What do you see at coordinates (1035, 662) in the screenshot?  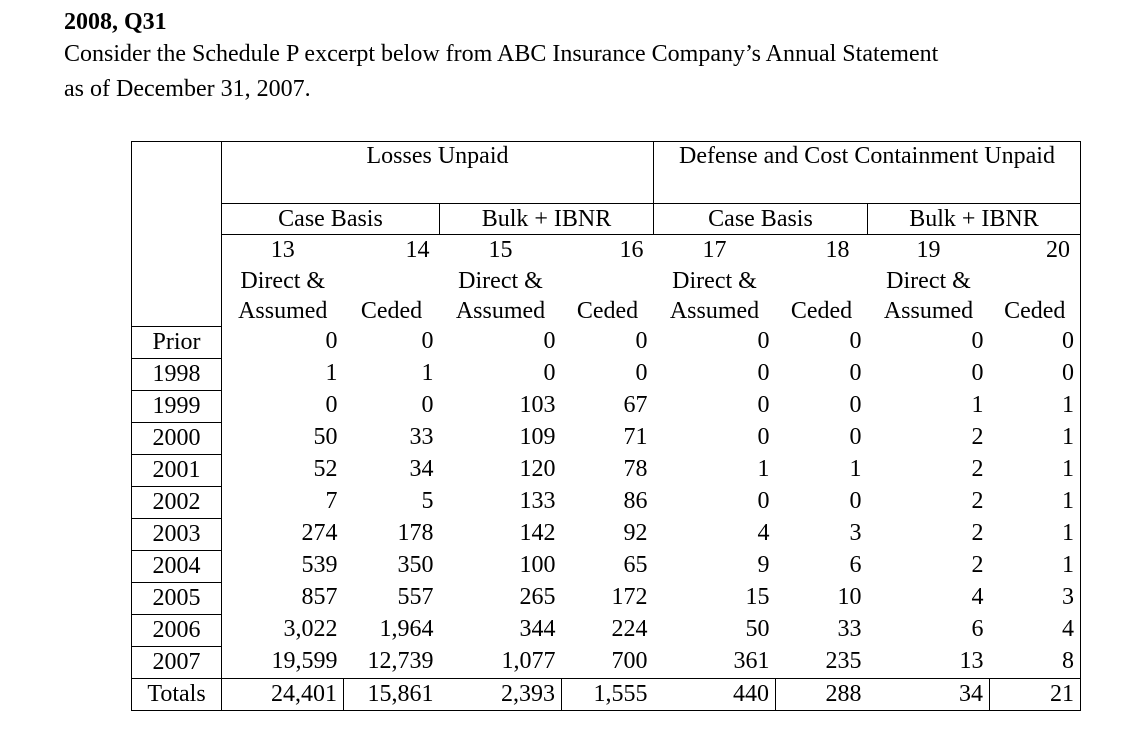 I see `value-cell-col-20: 8` at bounding box center [1035, 662].